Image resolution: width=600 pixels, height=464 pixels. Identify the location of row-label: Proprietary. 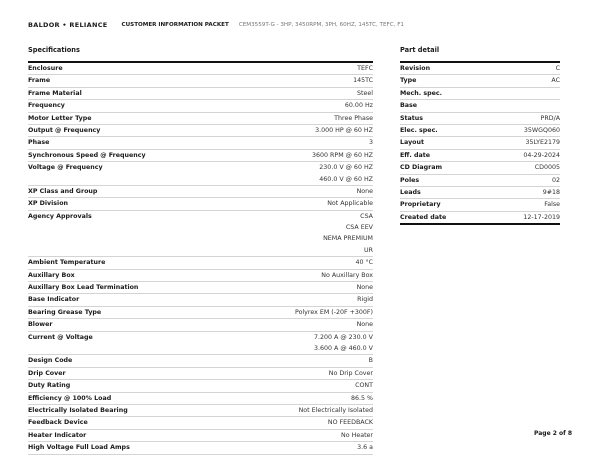
(420, 205).